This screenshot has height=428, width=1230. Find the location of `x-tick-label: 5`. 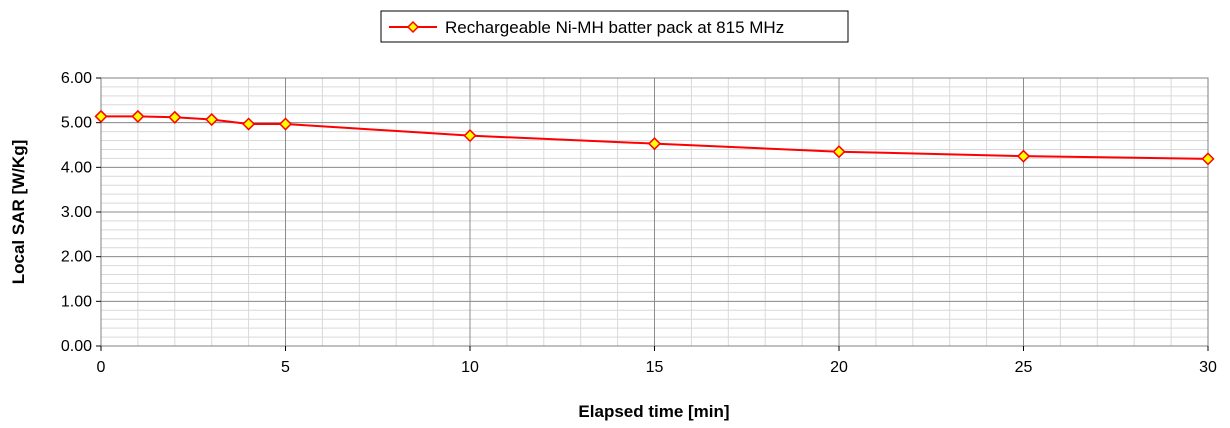

x-tick-label: 5 is located at coordinates (285, 367).